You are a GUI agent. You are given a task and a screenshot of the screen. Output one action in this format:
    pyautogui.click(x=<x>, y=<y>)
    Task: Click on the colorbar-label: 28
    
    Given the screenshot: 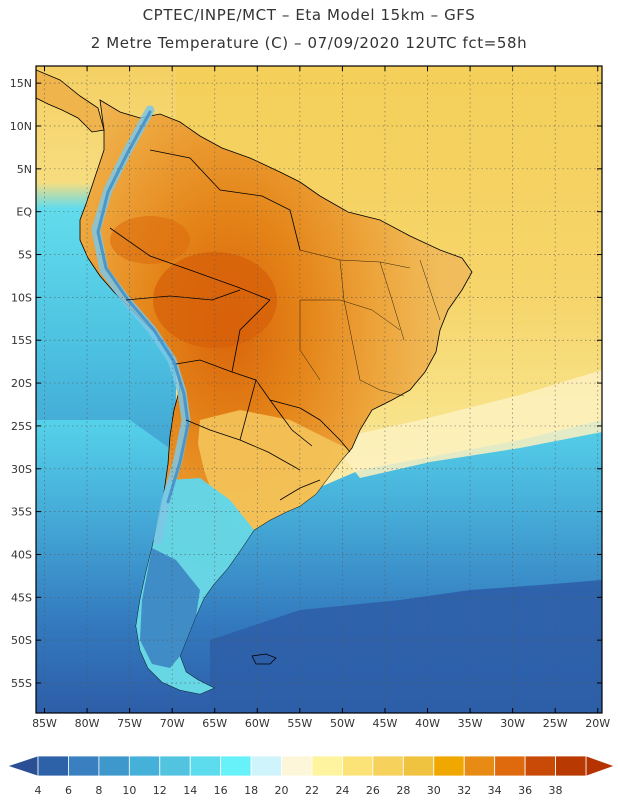 What is the action you would take?
    pyautogui.click(x=403, y=790)
    